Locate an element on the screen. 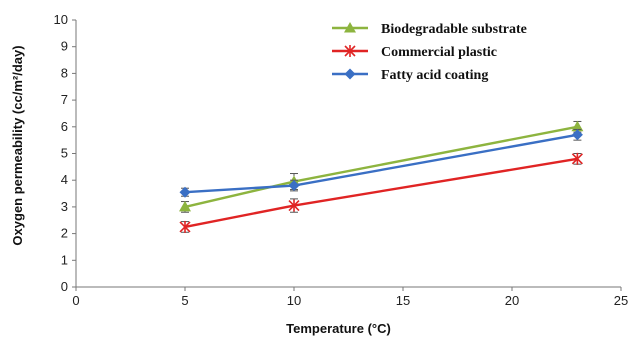 The height and width of the screenshot is (341, 628). y-axis-title: Oxygen permeability (cc/m²/day) is located at coordinates (17, 145).